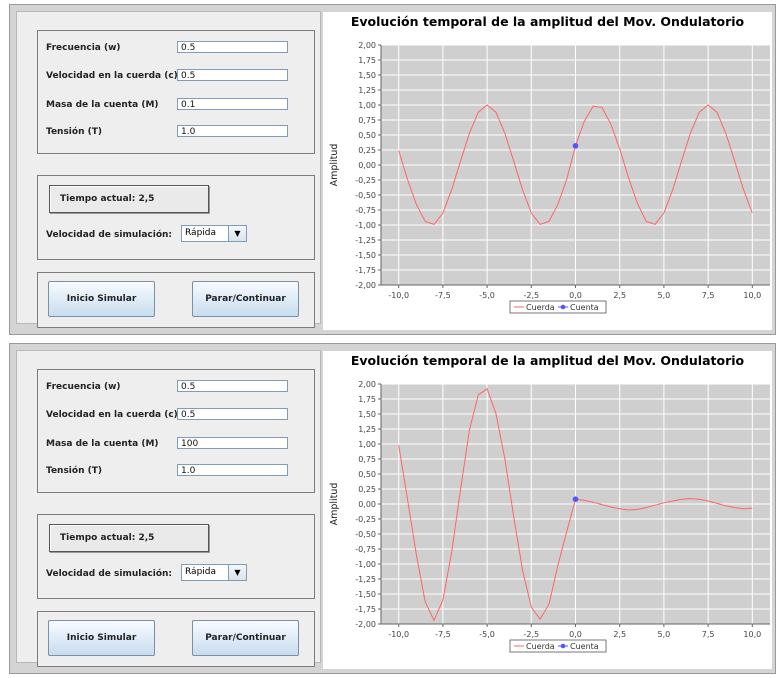 The width and height of the screenshot is (779, 678). I want to click on bead-mass-field: 0.1, so click(232, 104).